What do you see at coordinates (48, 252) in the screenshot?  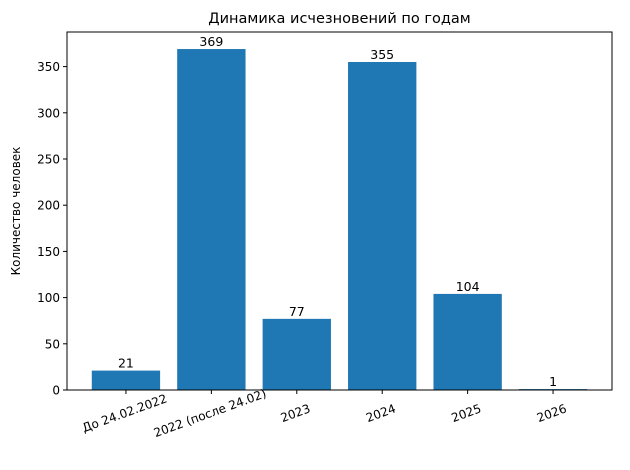 I see `y-tick-label: 150` at bounding box center [48, 252].